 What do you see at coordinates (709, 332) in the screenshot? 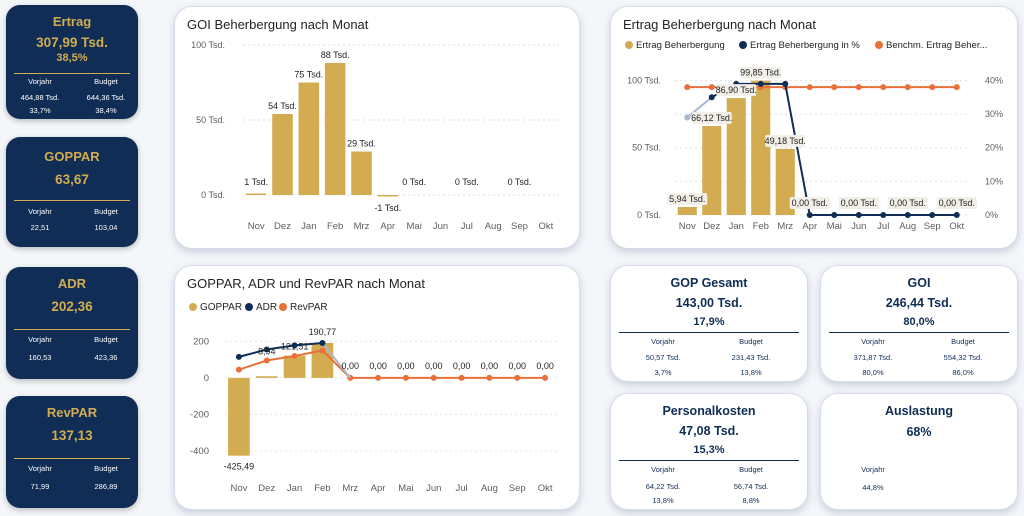
I see `tile-divider` at bounding box center [709, 332].